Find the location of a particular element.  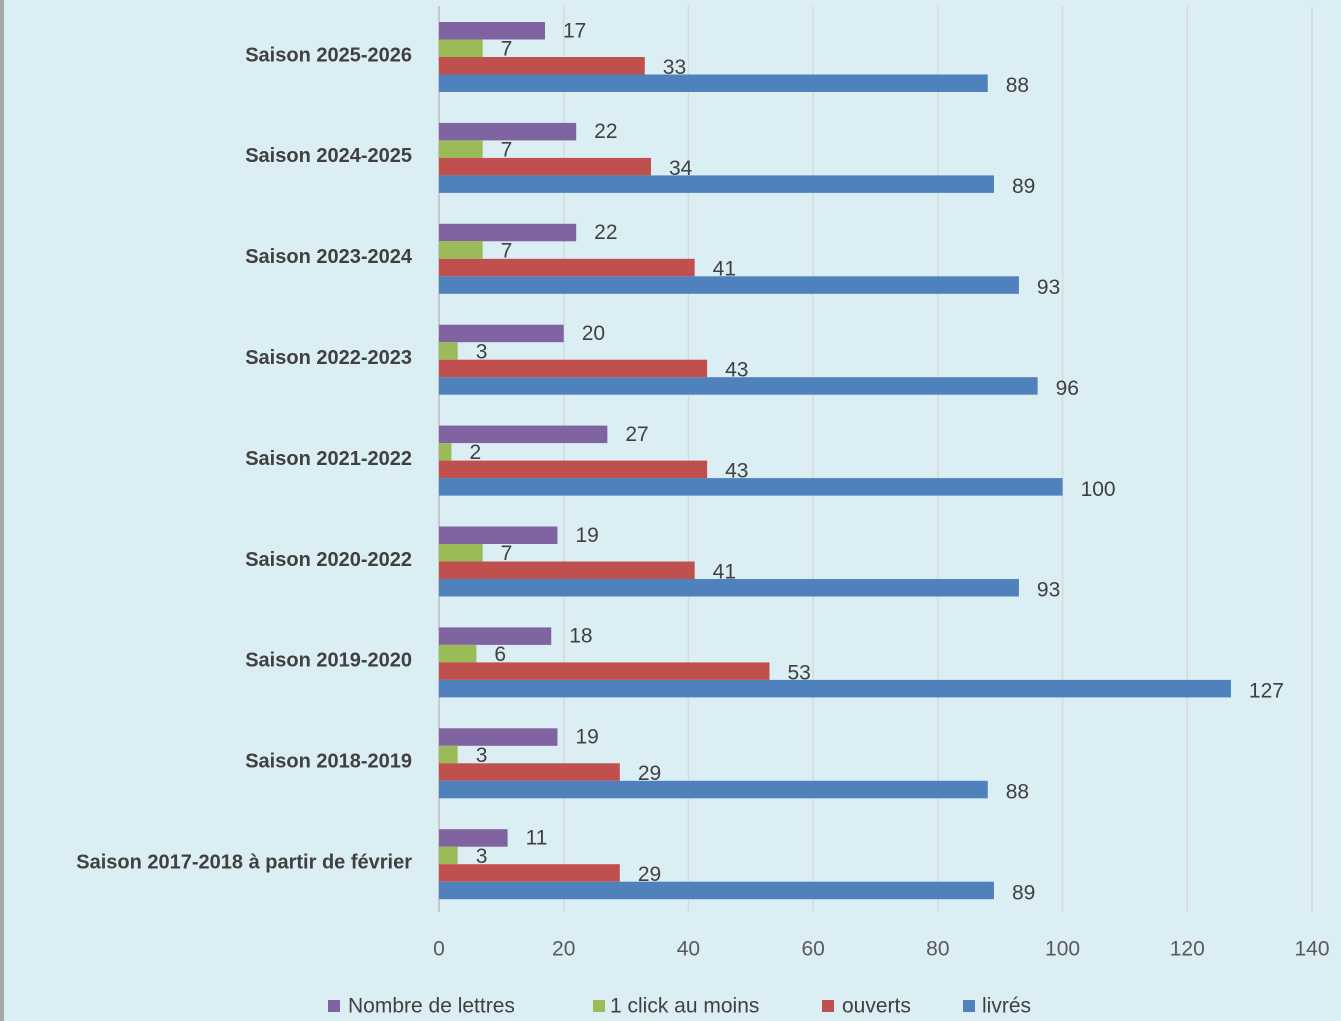

legend-label: 1 click au moins is located at coordinates (684, 1006).